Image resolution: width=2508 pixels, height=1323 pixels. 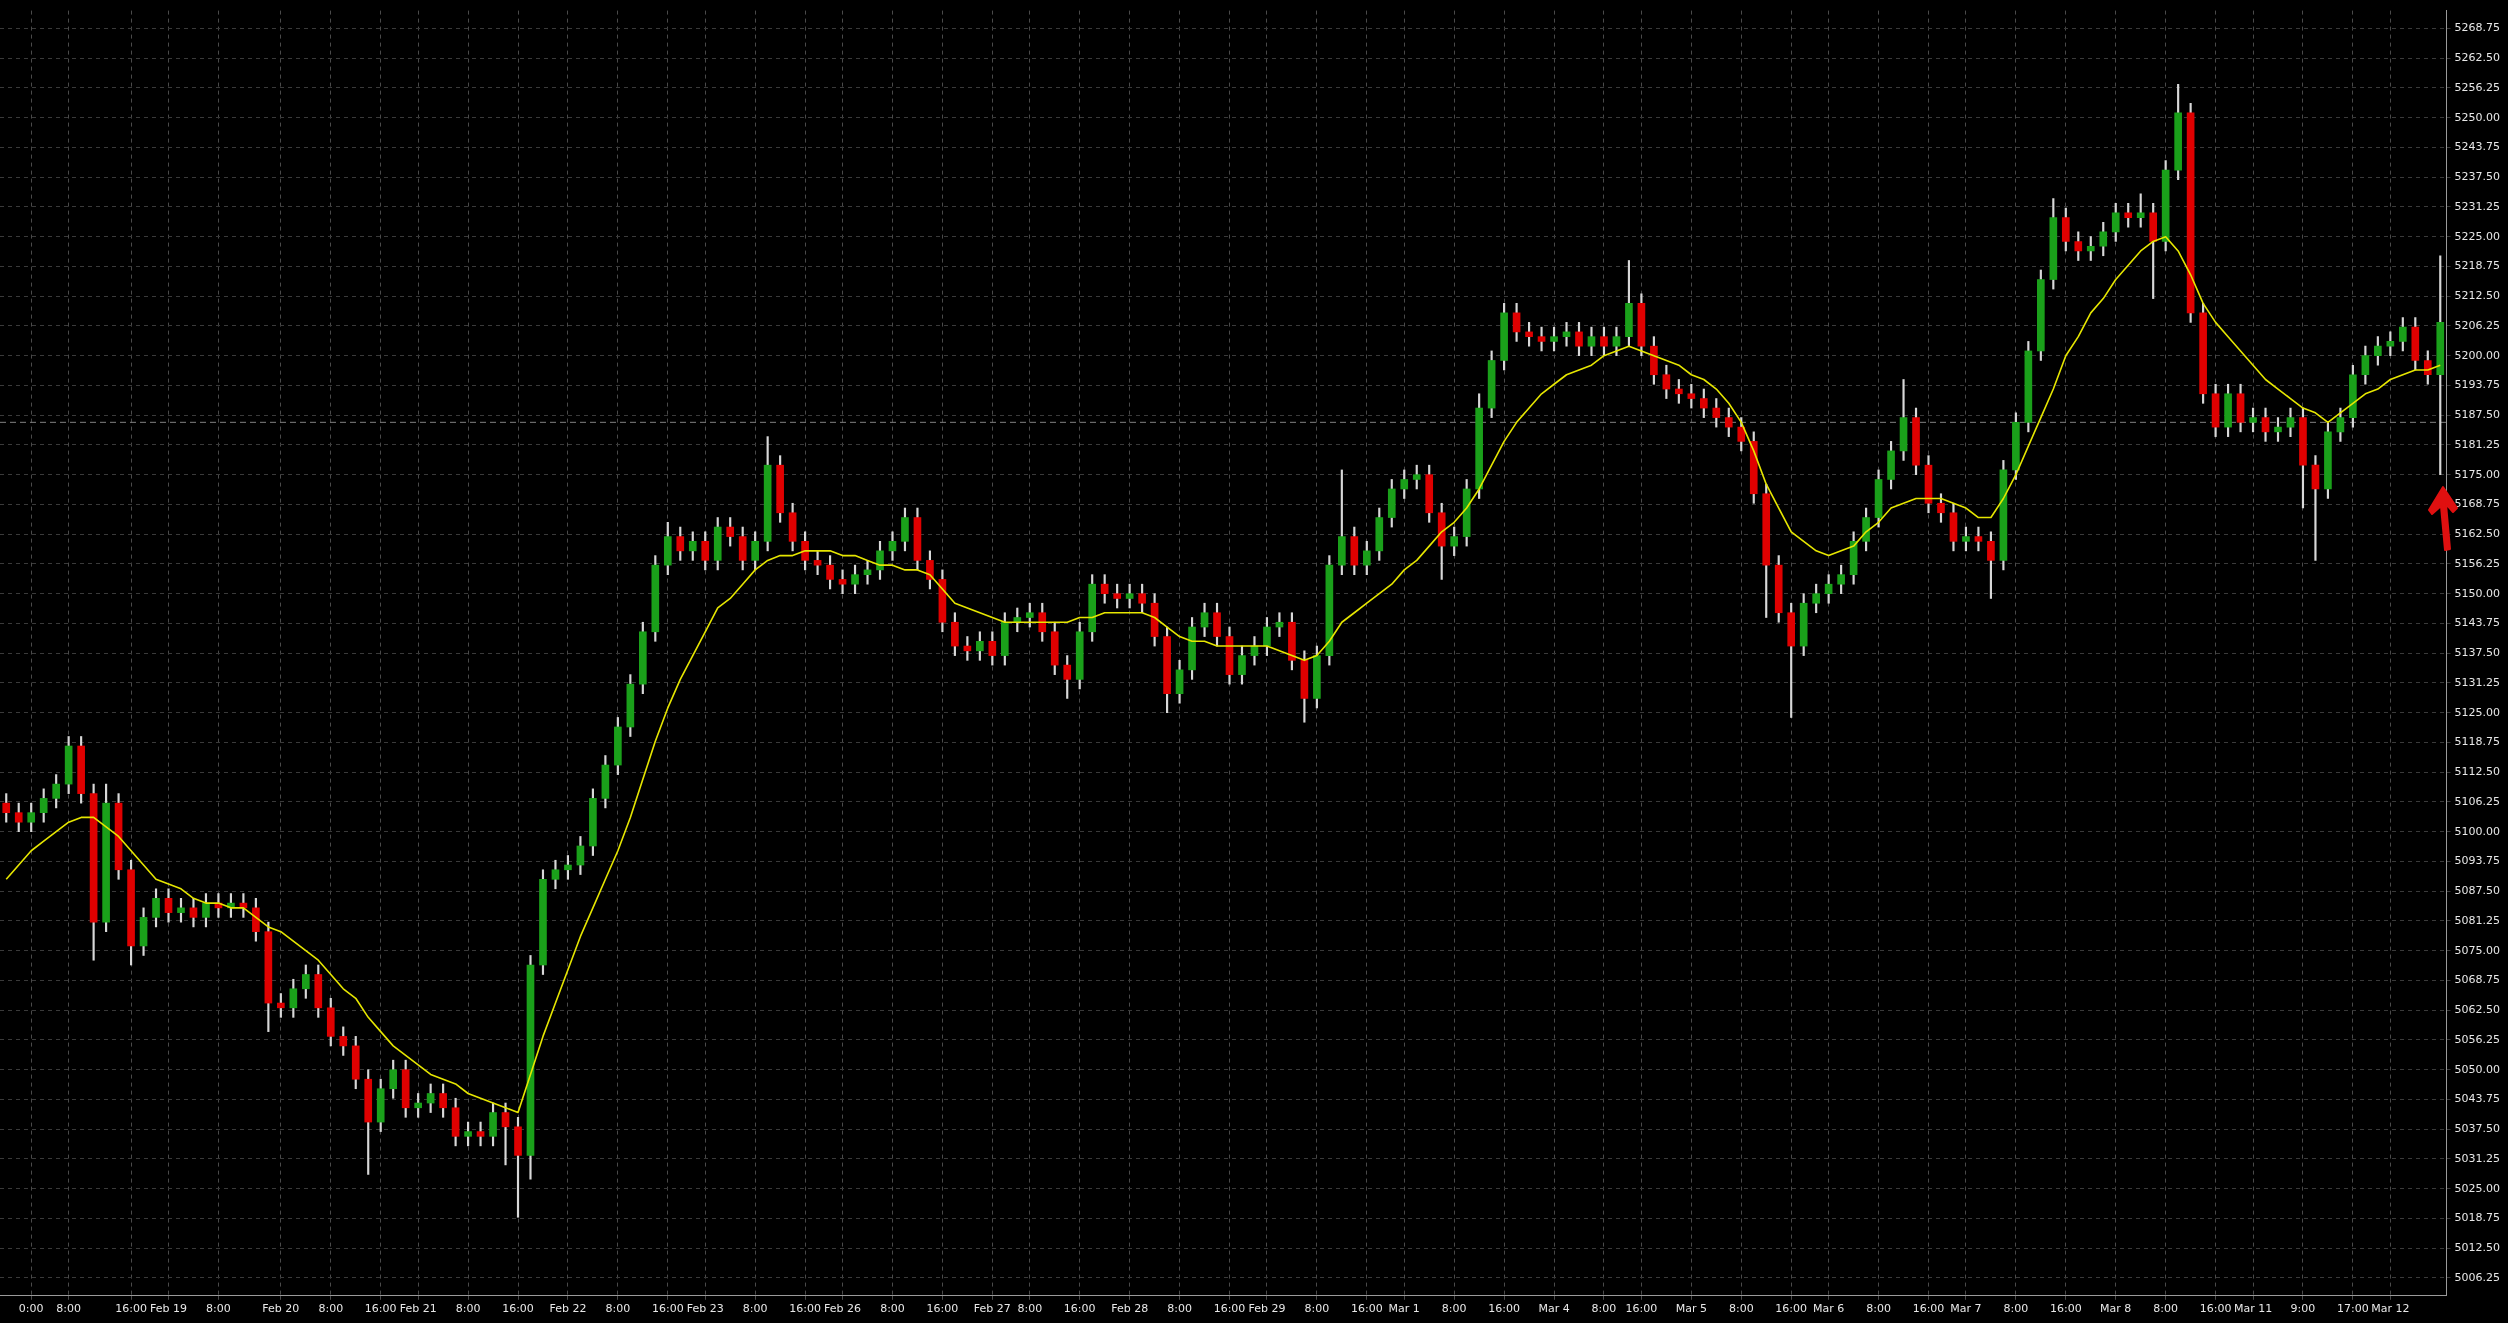 What do you see at coordinates (2477, 1039) in the screenshot?
I see `y-tick-label: 5056.25` at bounding box center [2477, 1039].